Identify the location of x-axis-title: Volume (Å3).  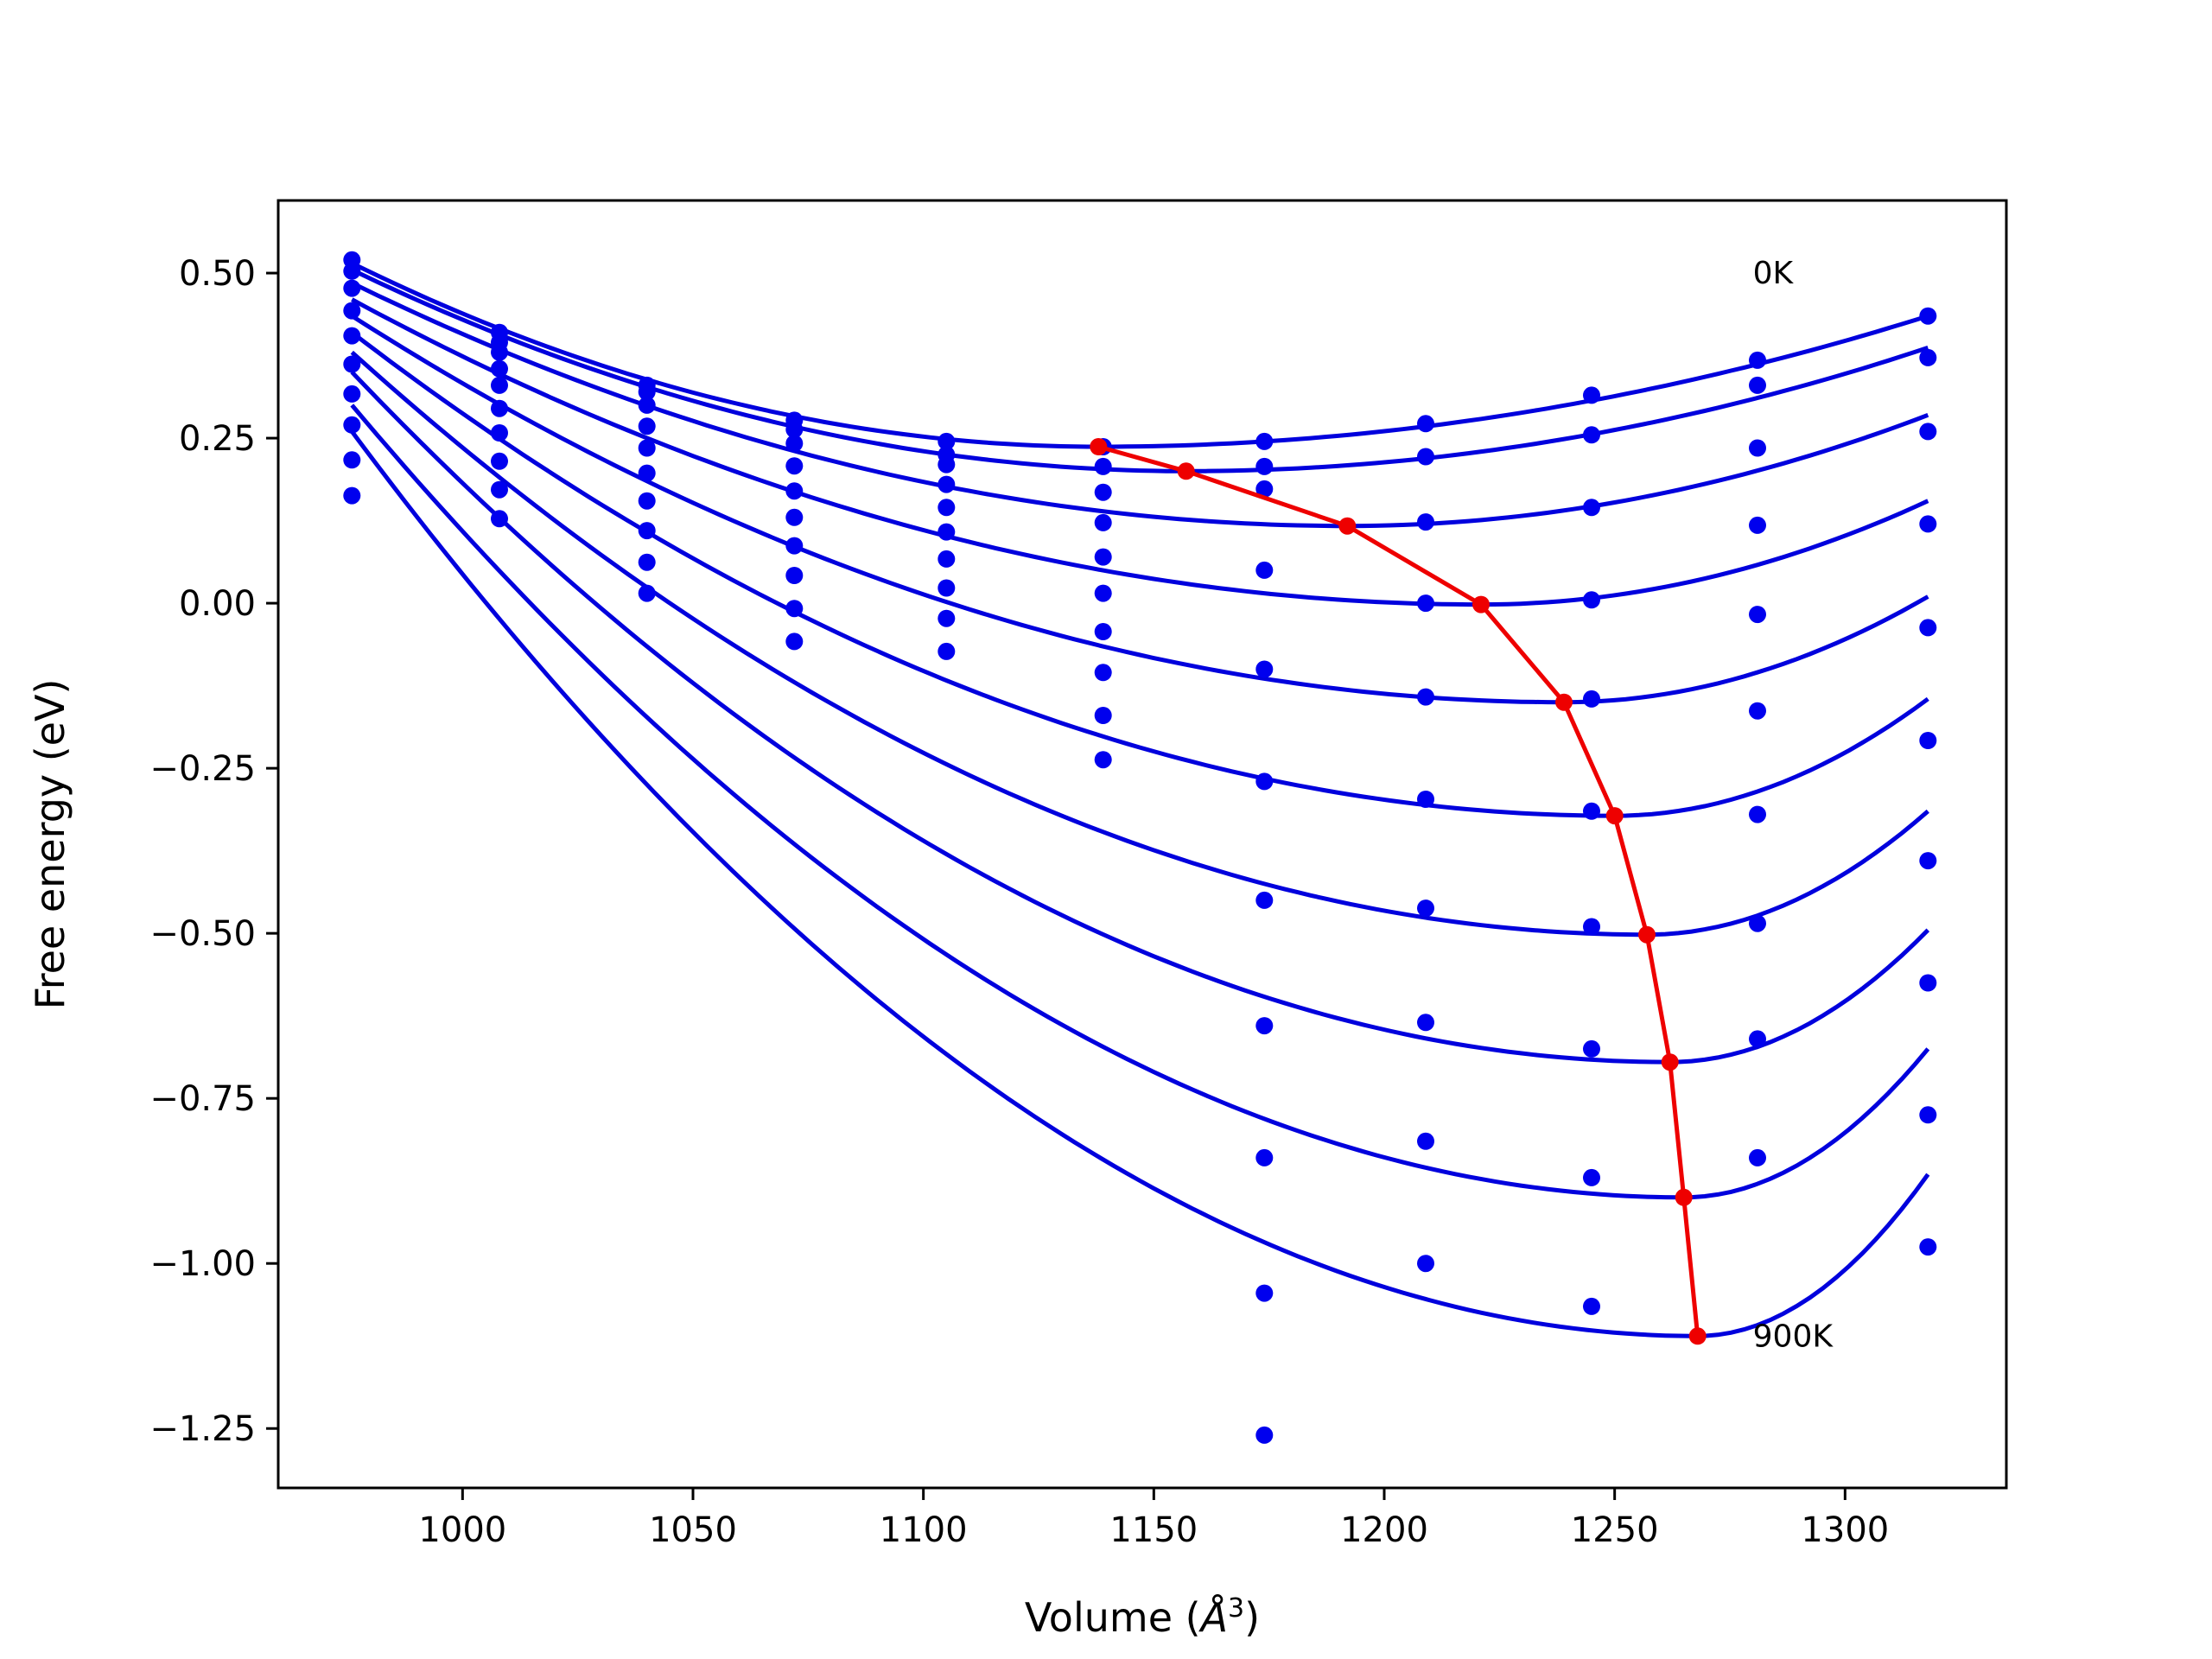
(1142, 1617).